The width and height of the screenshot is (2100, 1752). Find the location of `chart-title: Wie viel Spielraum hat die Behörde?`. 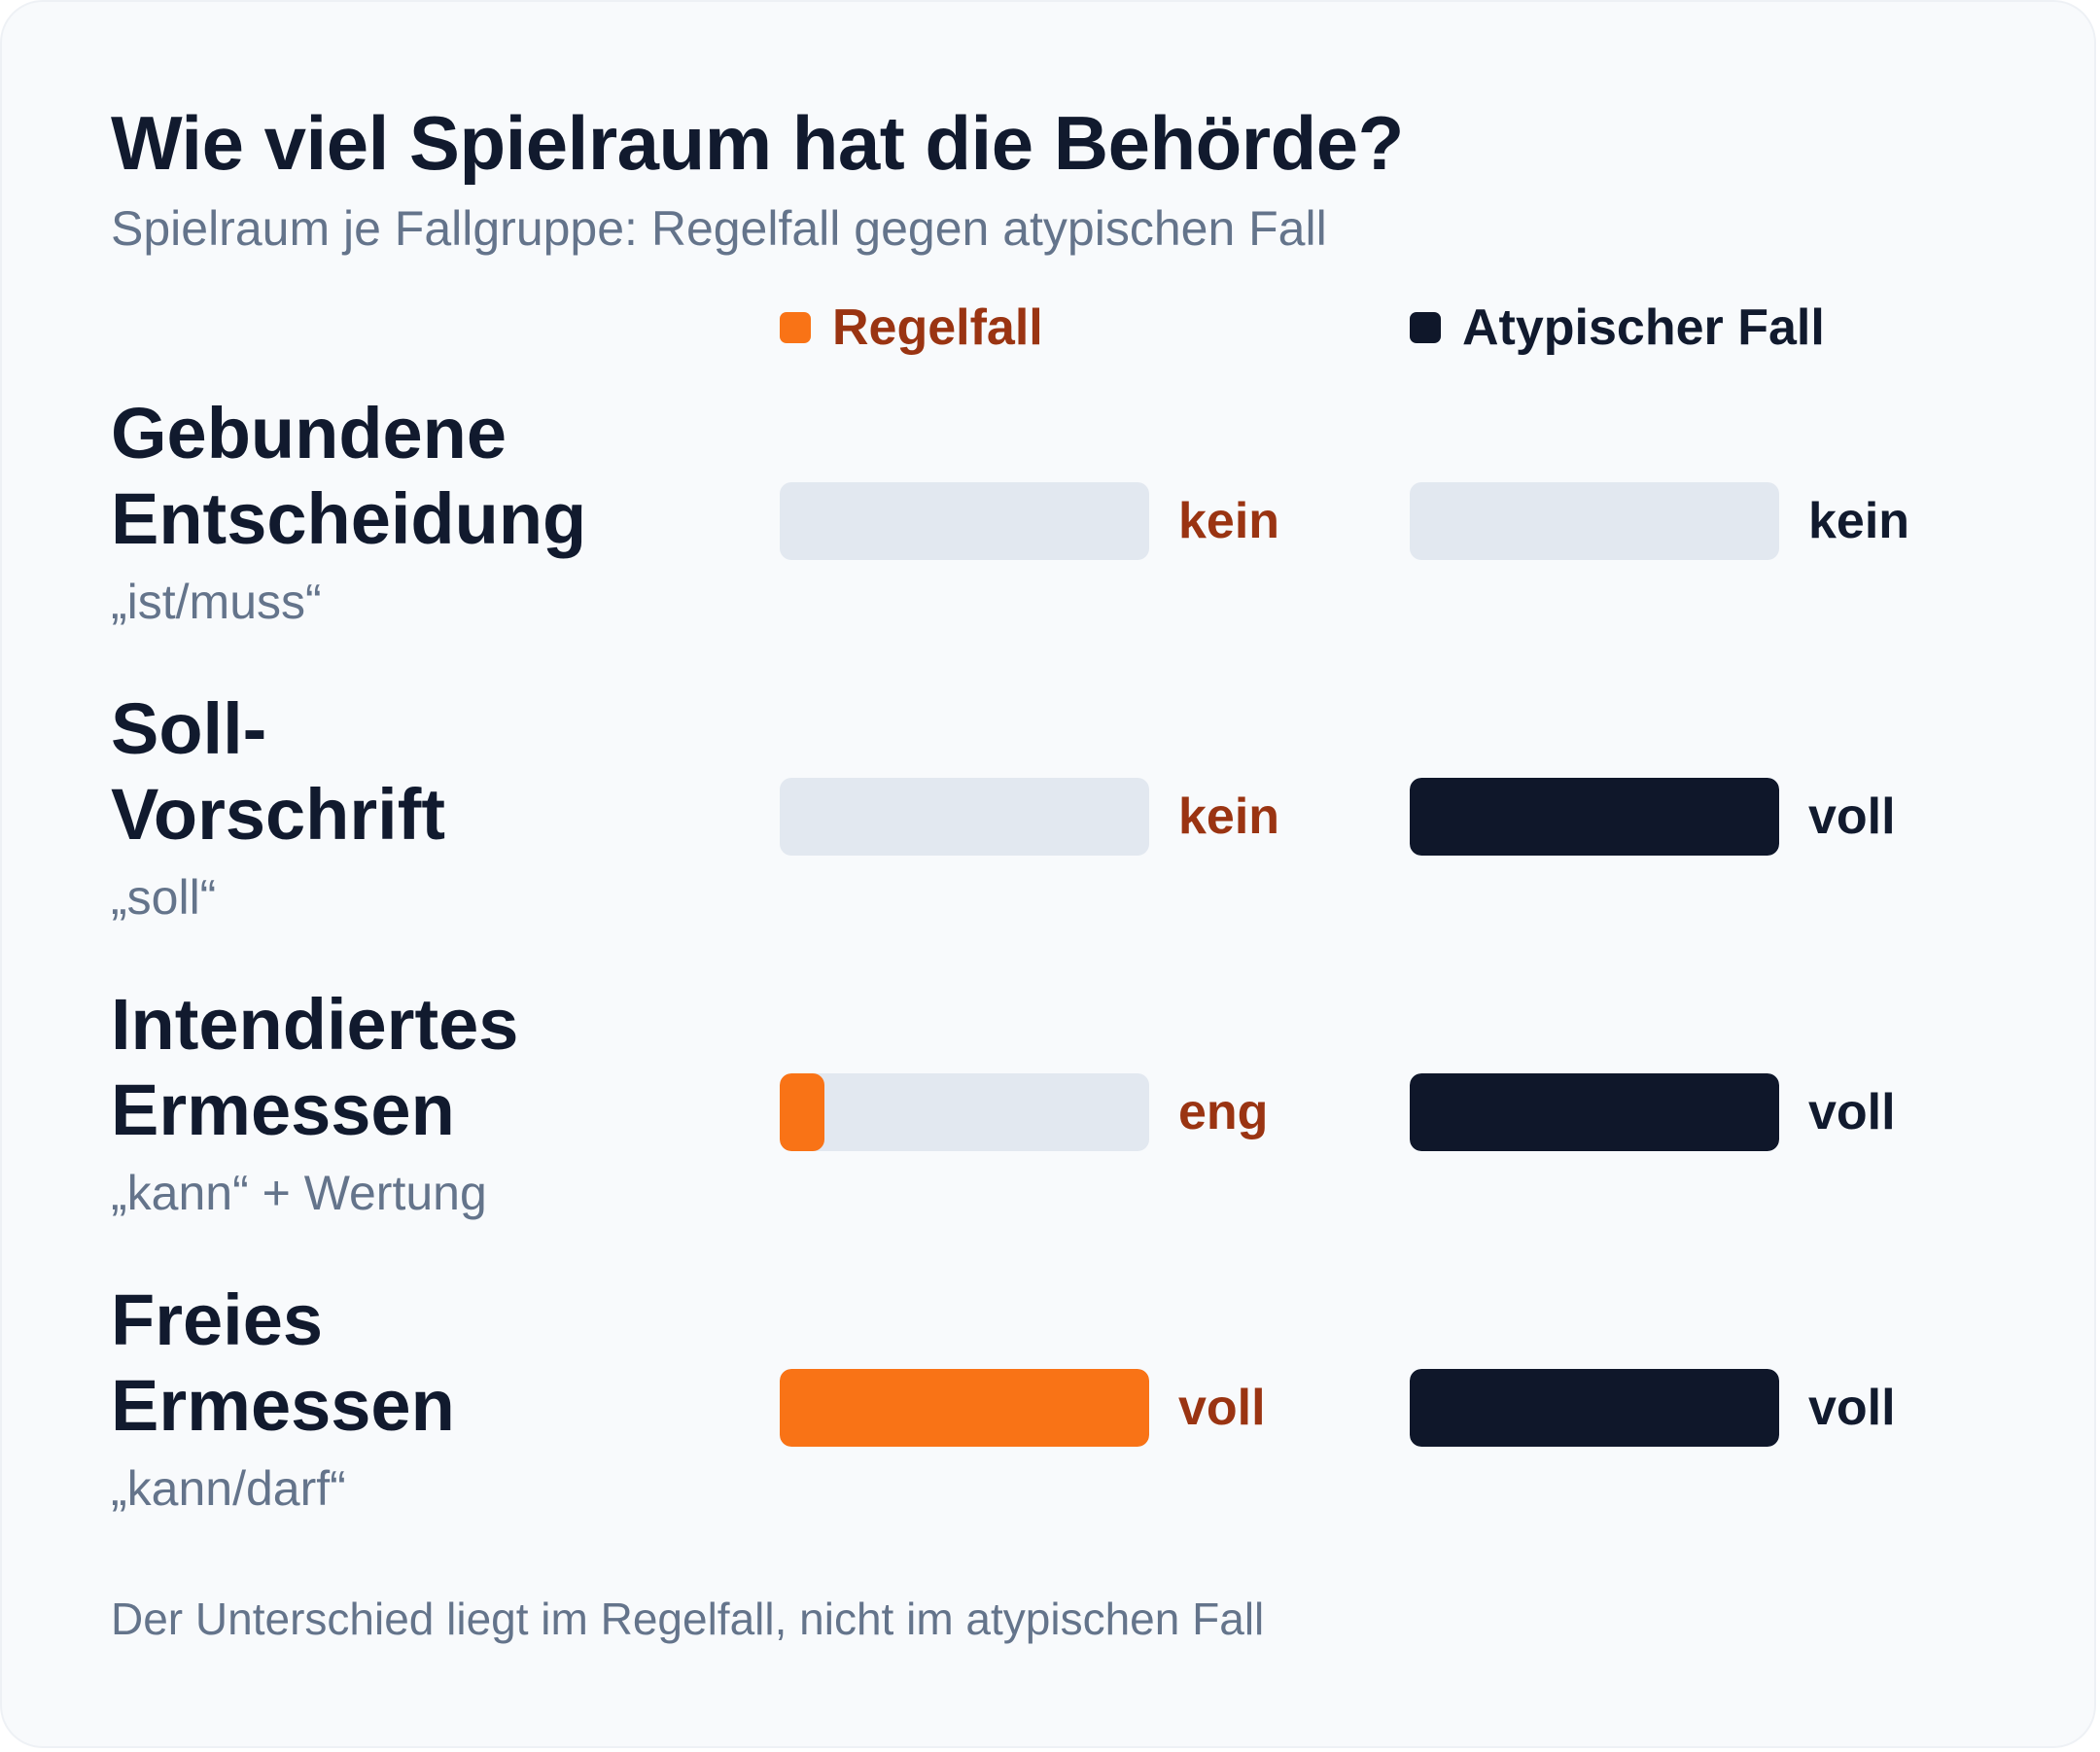

chart-title: Wie viel Spielraum hat die Behörde? is located at coordinates (757, 143).